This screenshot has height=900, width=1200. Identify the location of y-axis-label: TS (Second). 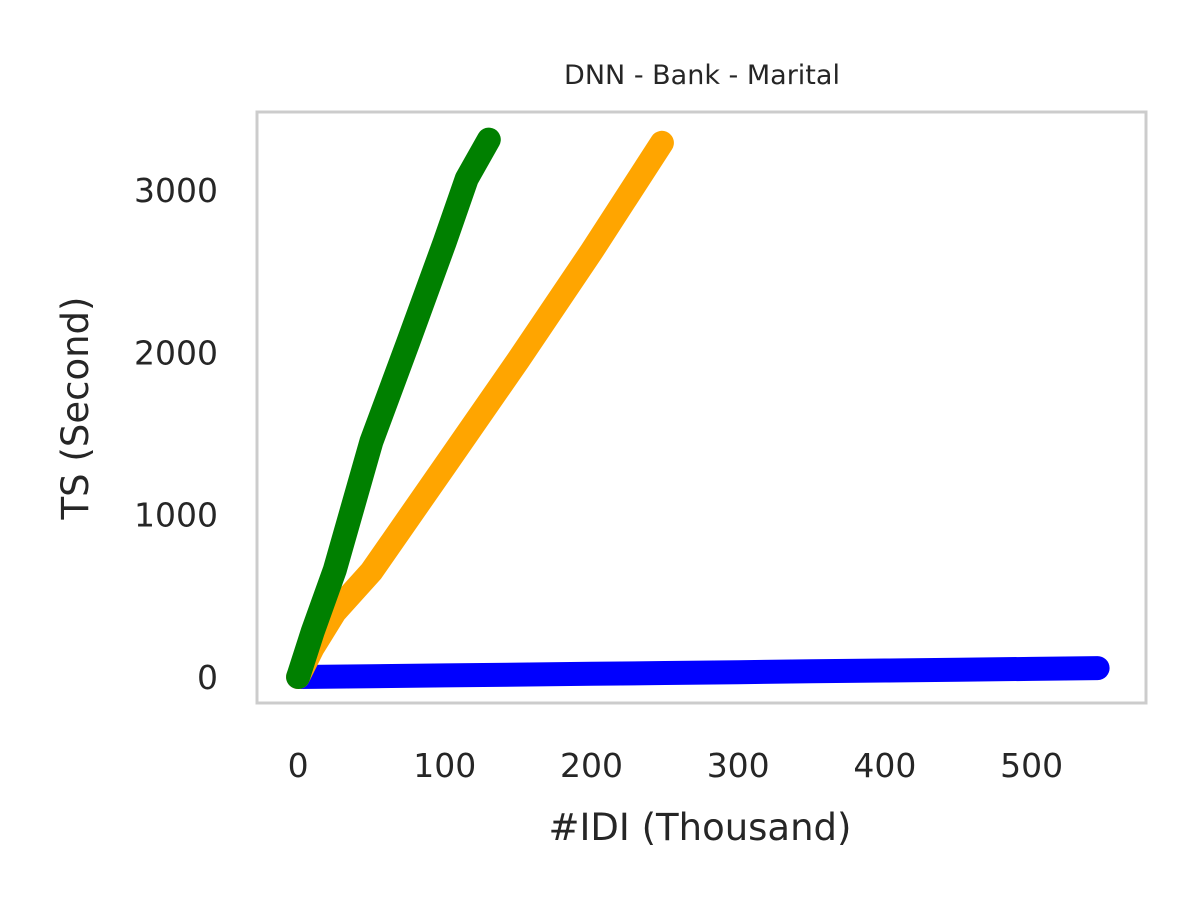
(75, 409).